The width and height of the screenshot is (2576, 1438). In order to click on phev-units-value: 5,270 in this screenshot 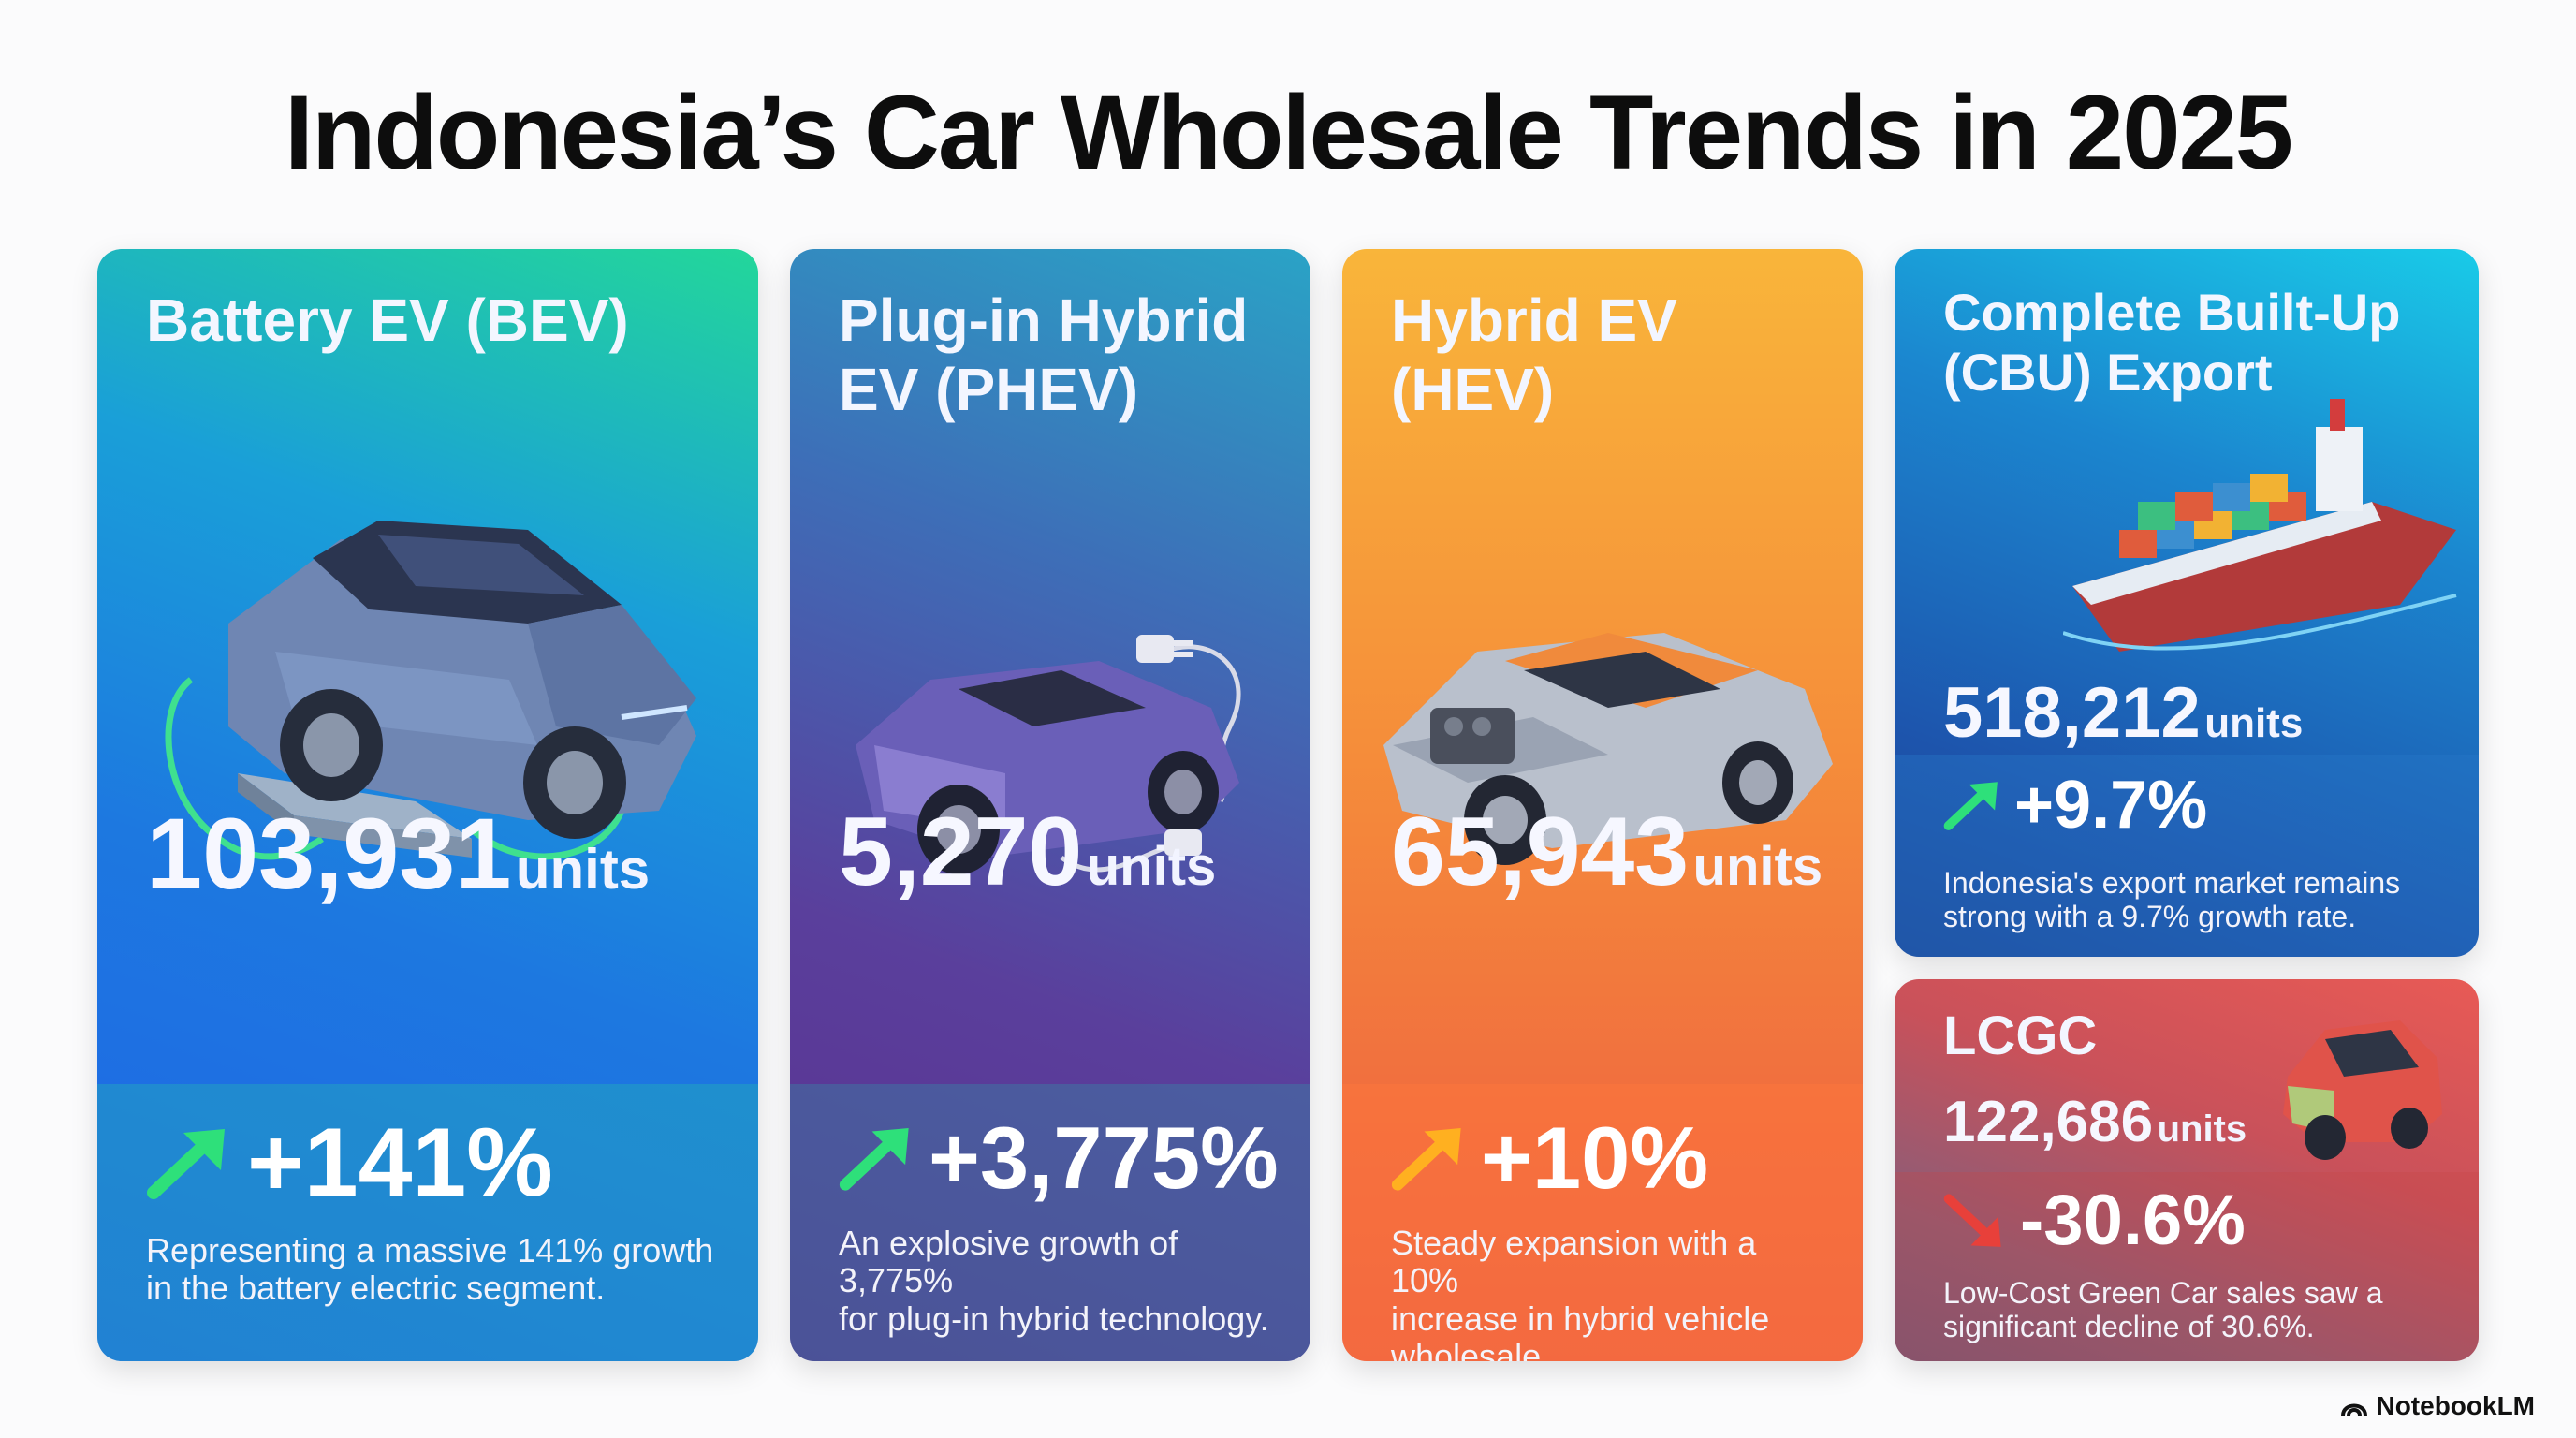, I will do `click(961, 852)`.